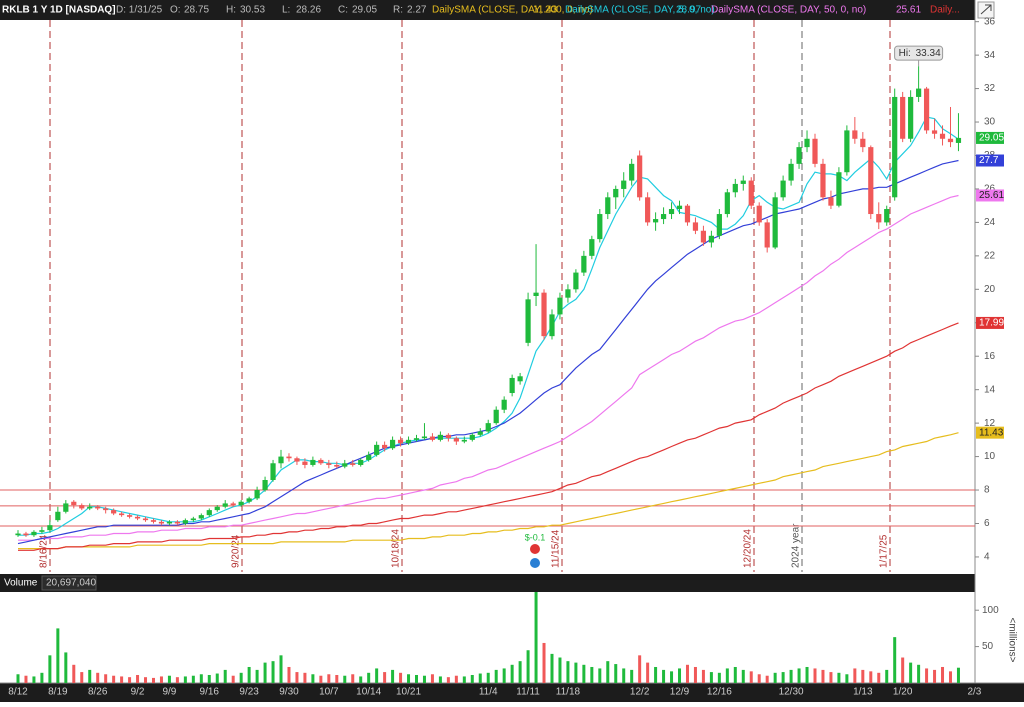 The width and height of the screenshot is (1024, 707). I want to click on x-tick-label: 10/21, so click(408, 692).